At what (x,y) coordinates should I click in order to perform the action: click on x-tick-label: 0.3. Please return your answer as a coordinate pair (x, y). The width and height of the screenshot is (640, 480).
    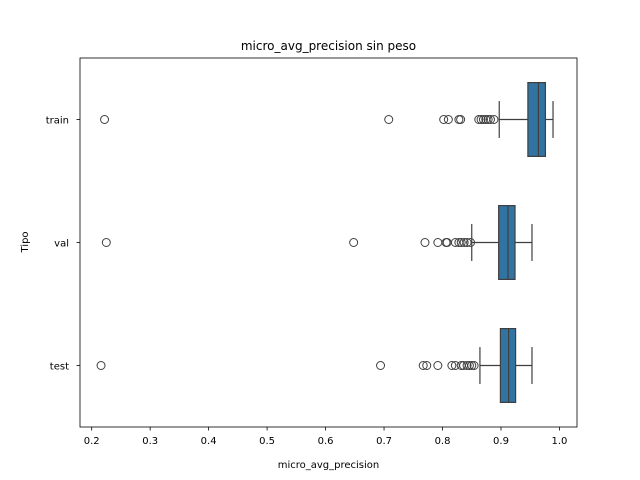
    Looking at the image, I should click on (150, 441).